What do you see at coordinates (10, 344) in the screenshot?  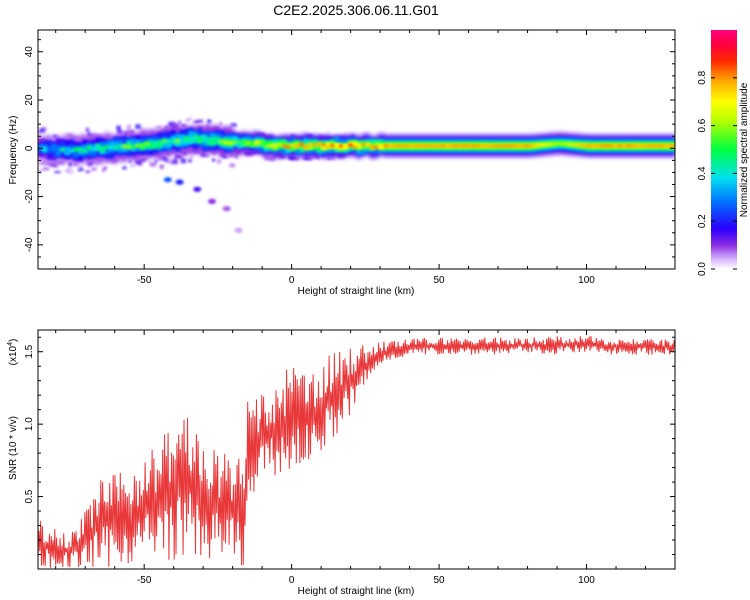 I see `snr-multiplier-exponent: 4` at bounding box center [10, 344].